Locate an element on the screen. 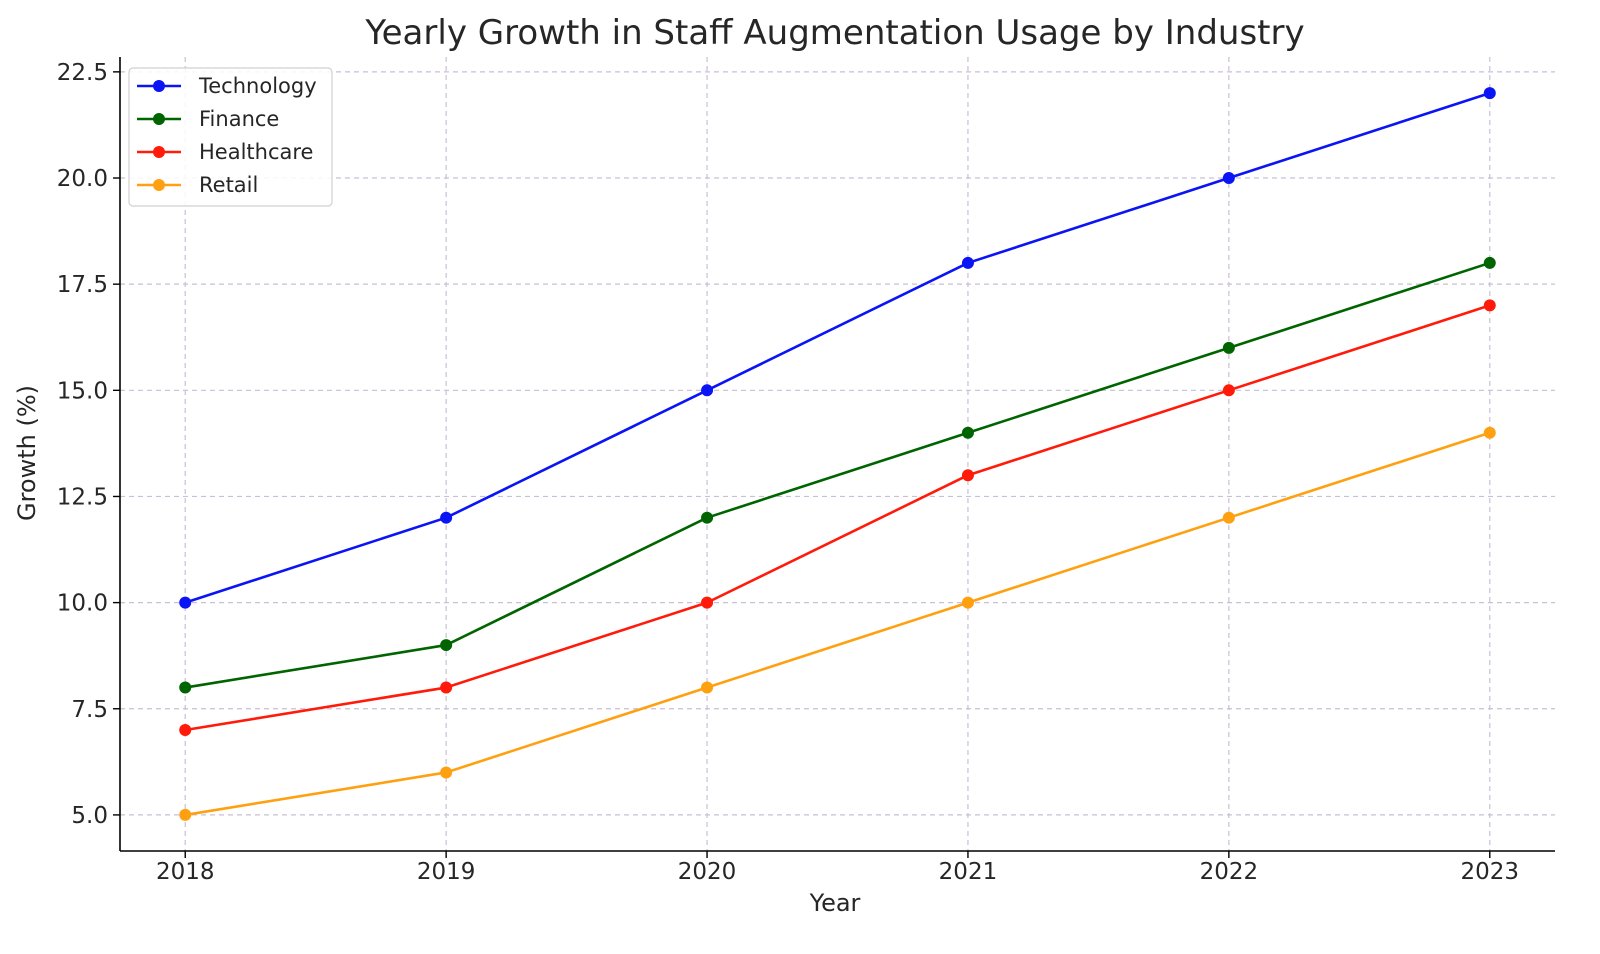 The width and height of the screenshot is (1600, 954). y-tick-label: 10.0 is located at coordinates (82, 604).